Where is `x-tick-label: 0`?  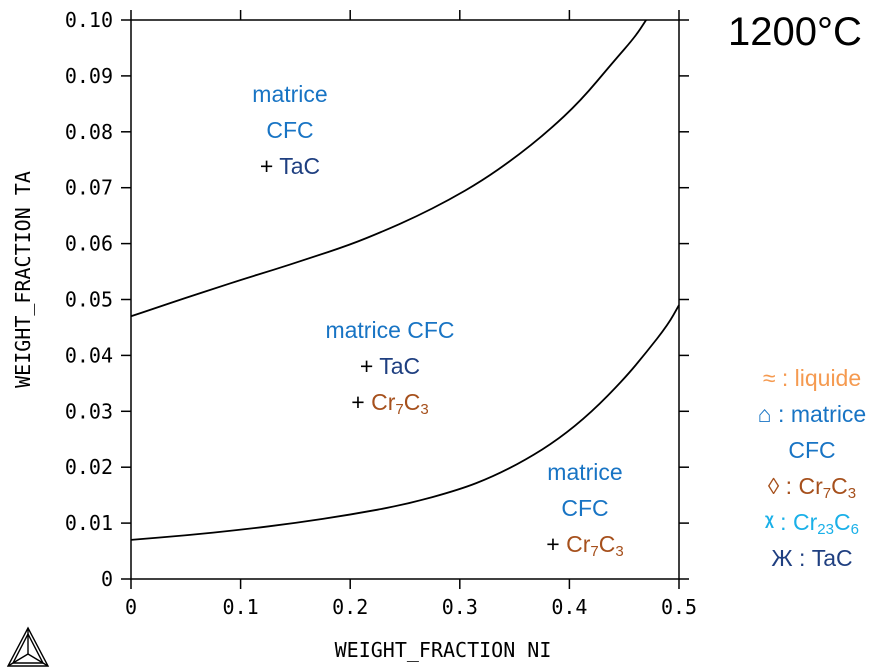
x-tick-label: 0 is located at coordinates (131, 607).